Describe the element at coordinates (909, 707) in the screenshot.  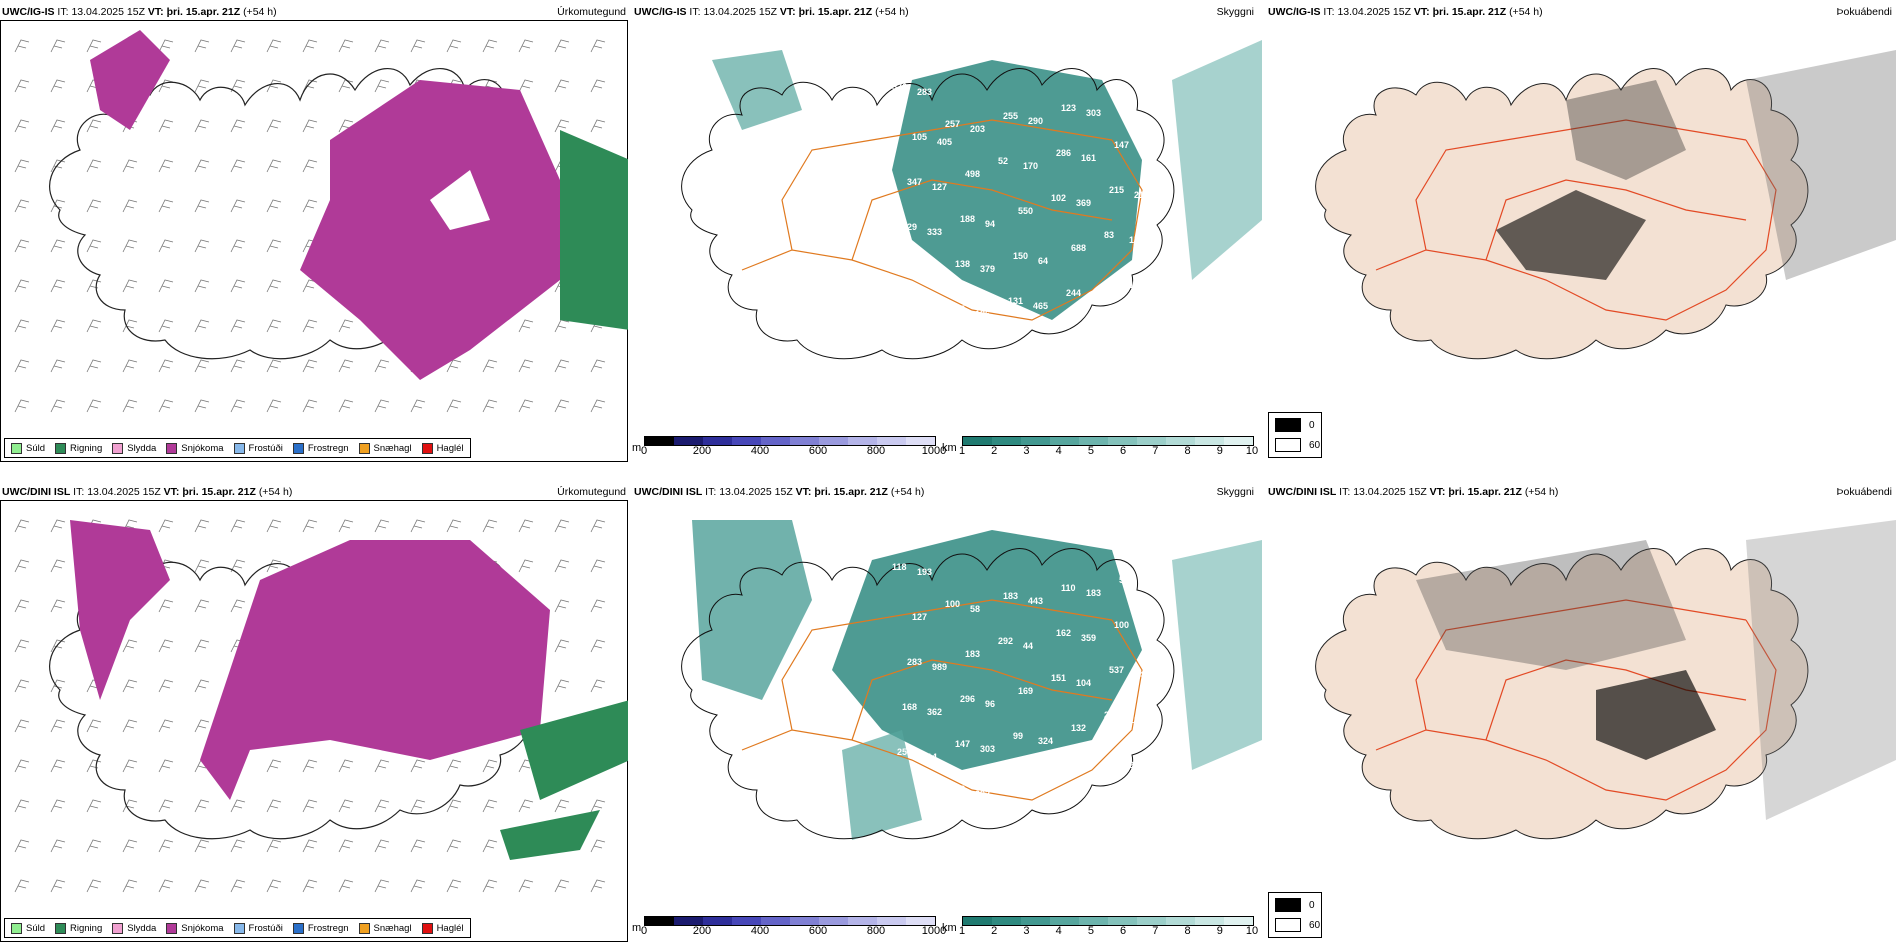
I see `elevation-label: 168` at that location.